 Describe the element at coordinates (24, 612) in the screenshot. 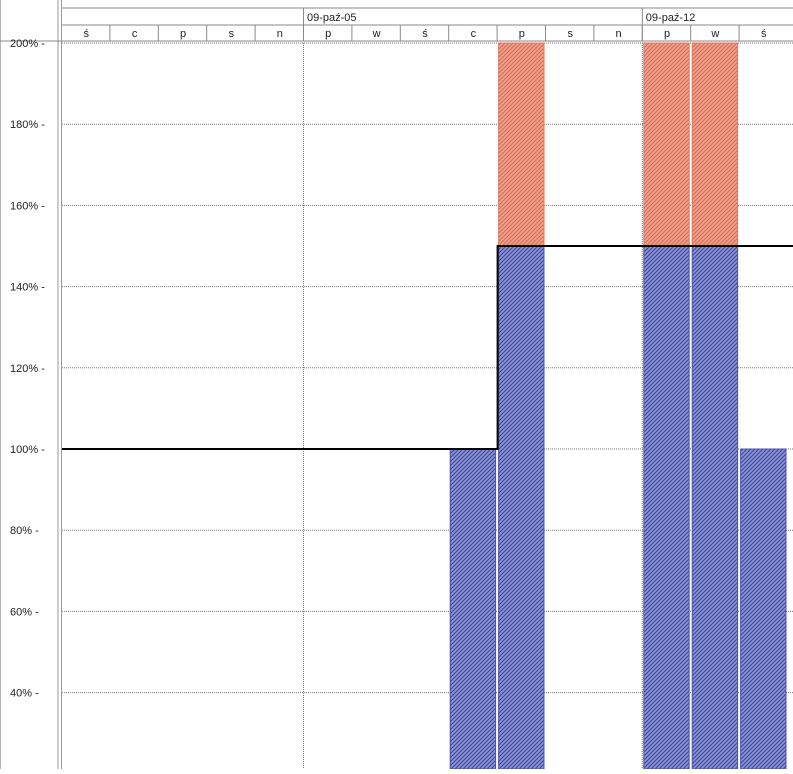

I see `y-tick-label: 60% -` at that location.